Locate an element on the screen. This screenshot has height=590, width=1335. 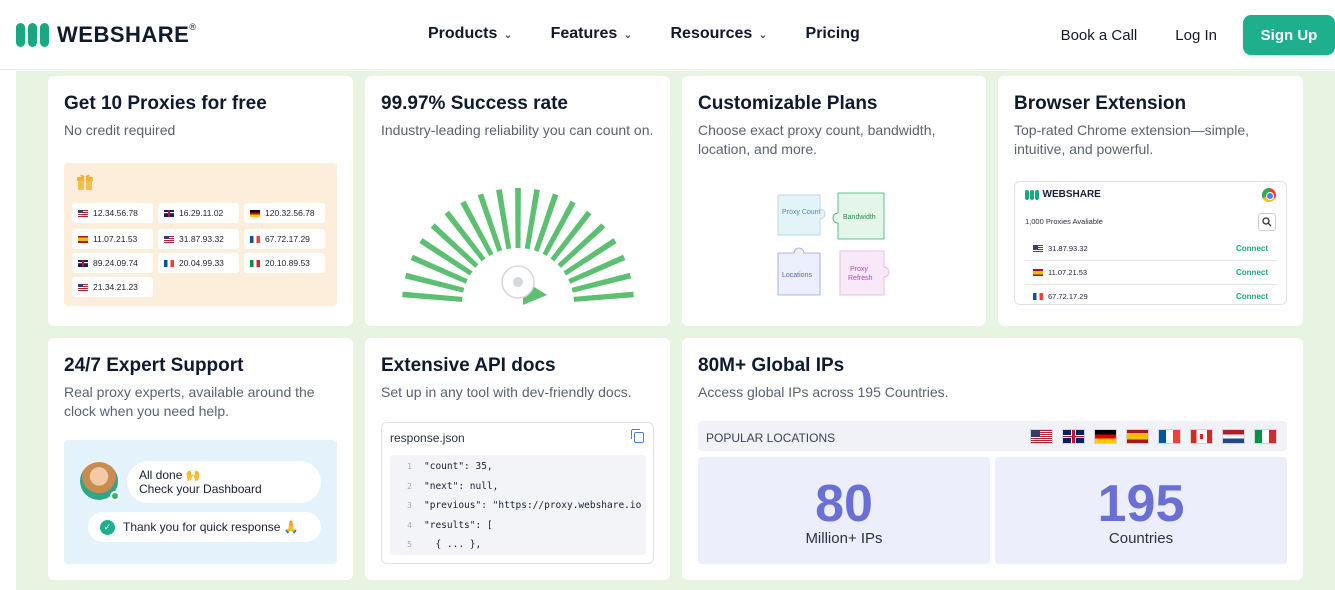
stat-value: 195 is located at coordinates (1141, 504).